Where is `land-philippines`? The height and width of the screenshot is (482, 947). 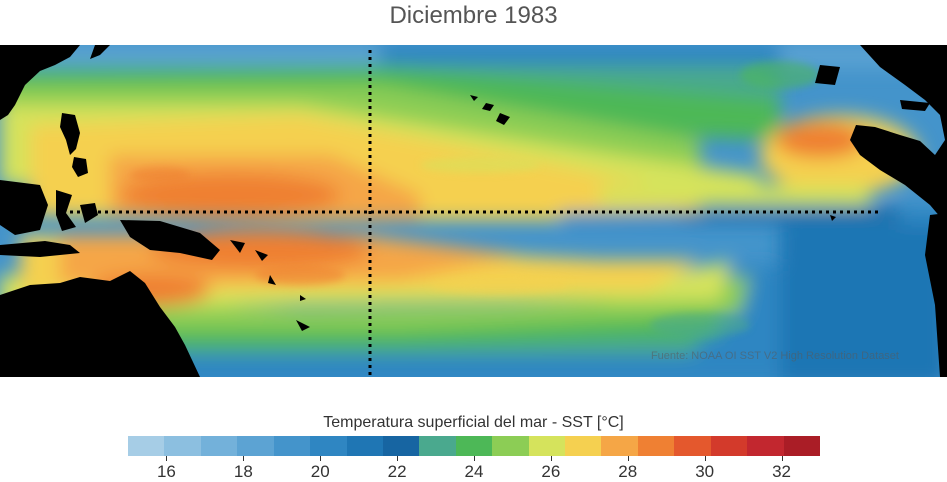 land-philippines is located at coordinates (70, 134).